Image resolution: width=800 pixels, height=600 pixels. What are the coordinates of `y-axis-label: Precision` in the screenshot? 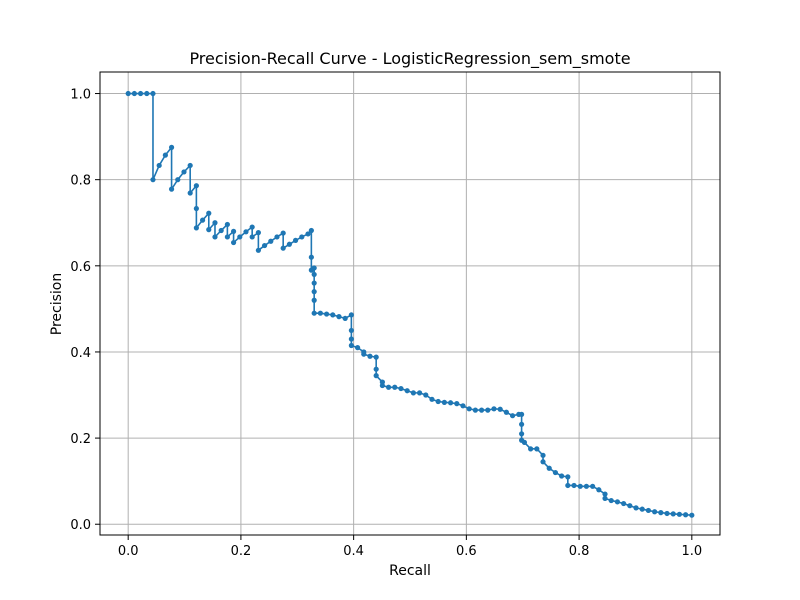 It's located at (57, 304).